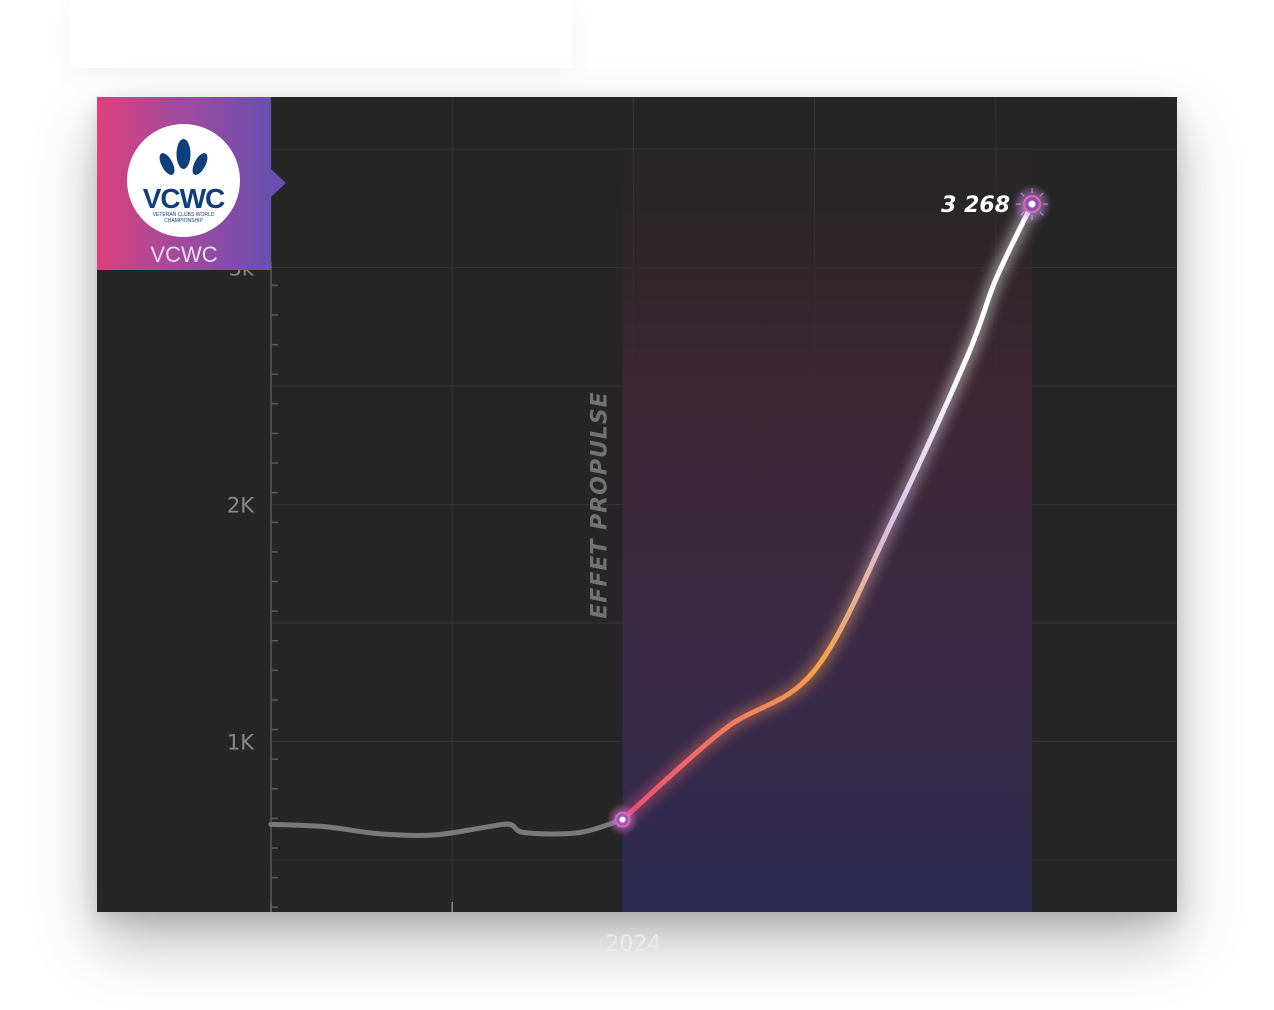 This screenshot has width=1274, height=1010. I want to click on y-tick-label: 1K, so click(241, 742).